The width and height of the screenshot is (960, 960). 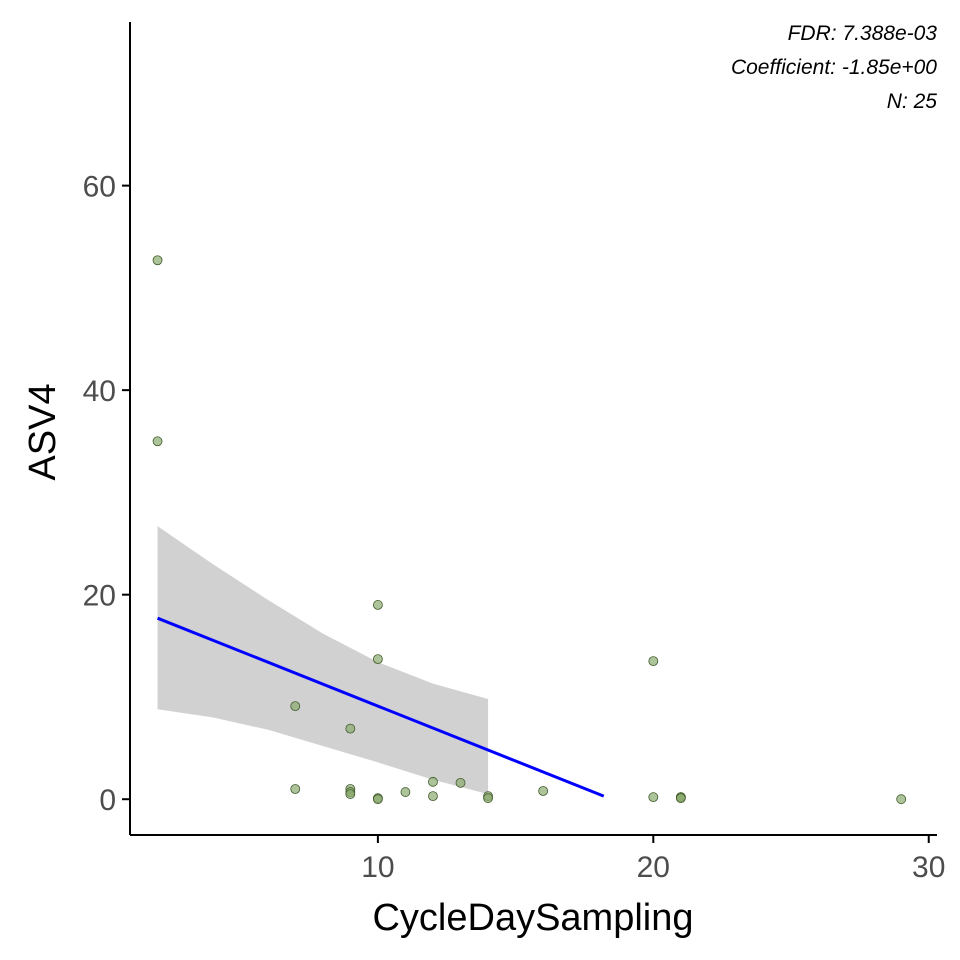 I want to click on y-tick-label: 20, so click(x=99, y=596).